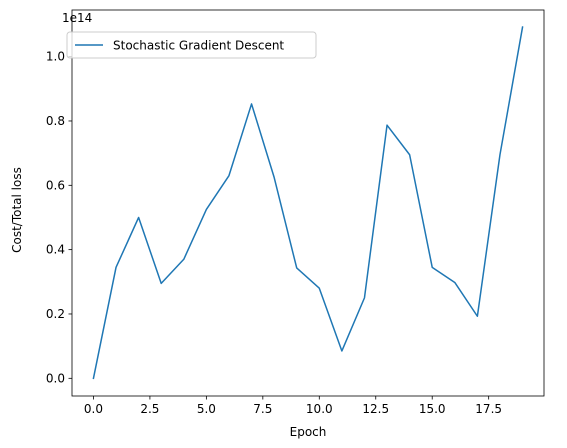 This screenshot has height=448, width=567. What do you see at coordinates (77, 18) in the screenshot?
I see `y-offset-label: 1e14` at bounding box center [77, 18].